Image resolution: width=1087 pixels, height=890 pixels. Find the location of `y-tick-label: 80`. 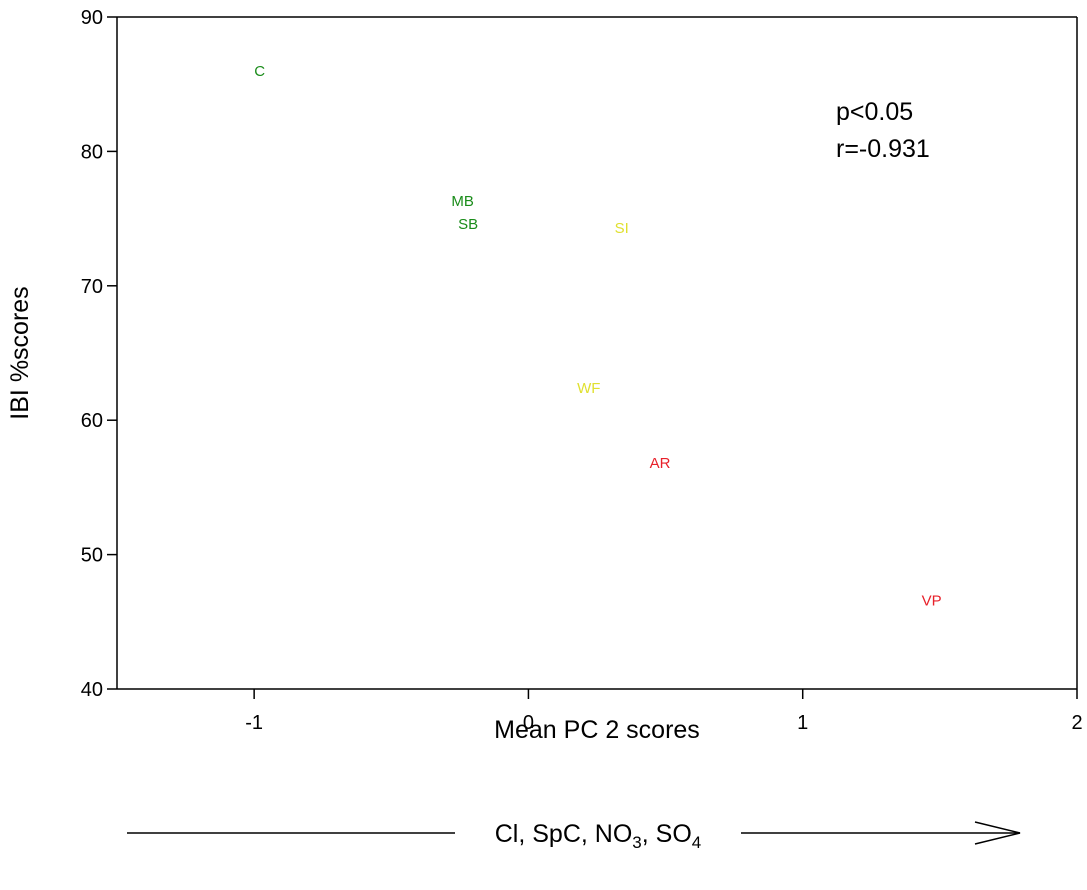

y-tick-label: 80 is located at coordinates (92, 152).